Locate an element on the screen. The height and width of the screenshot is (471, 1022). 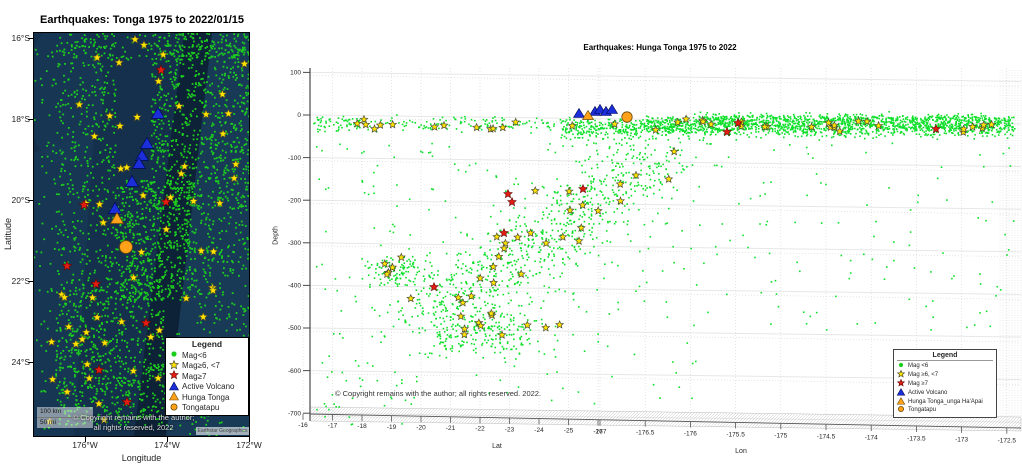
longitude-axis-label: Longitude is located at coordinates (141, 458).